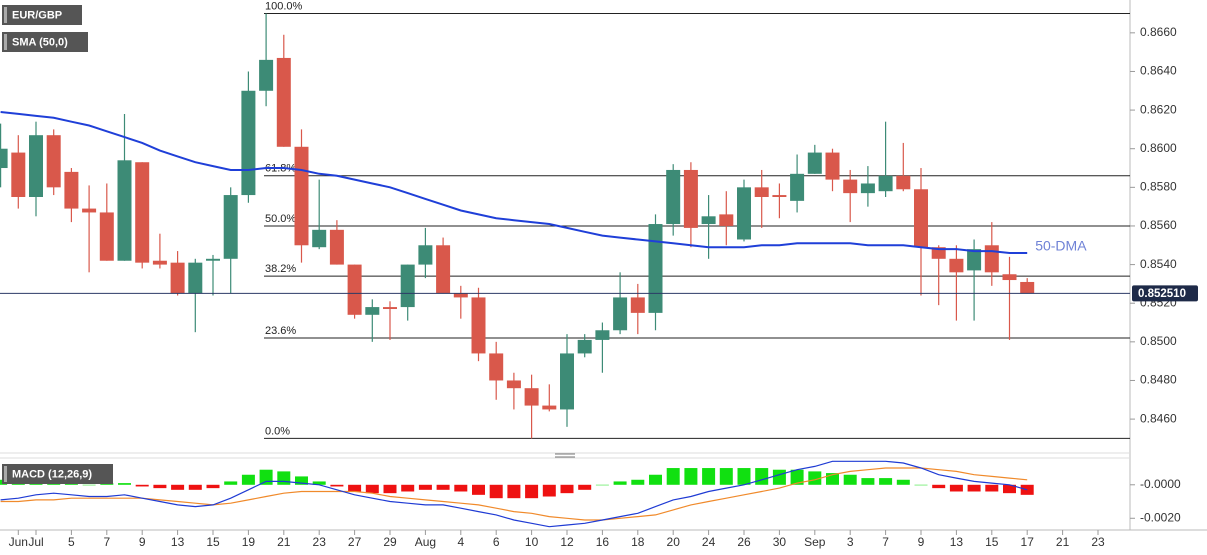  What do you see at coordinates (142, 542) in the screenshot?
I see `x-tick-label: 9` at bounding box center [142, 542].